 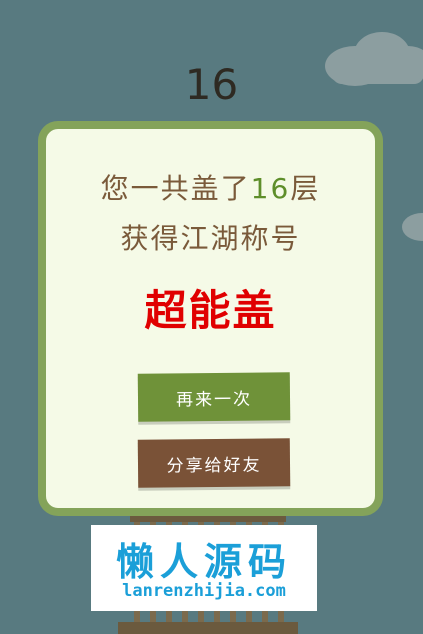 What do you see at coordinates (374, 59) in the screenshot?
I see `cloud-top-right` at bounding box center [374, 59].